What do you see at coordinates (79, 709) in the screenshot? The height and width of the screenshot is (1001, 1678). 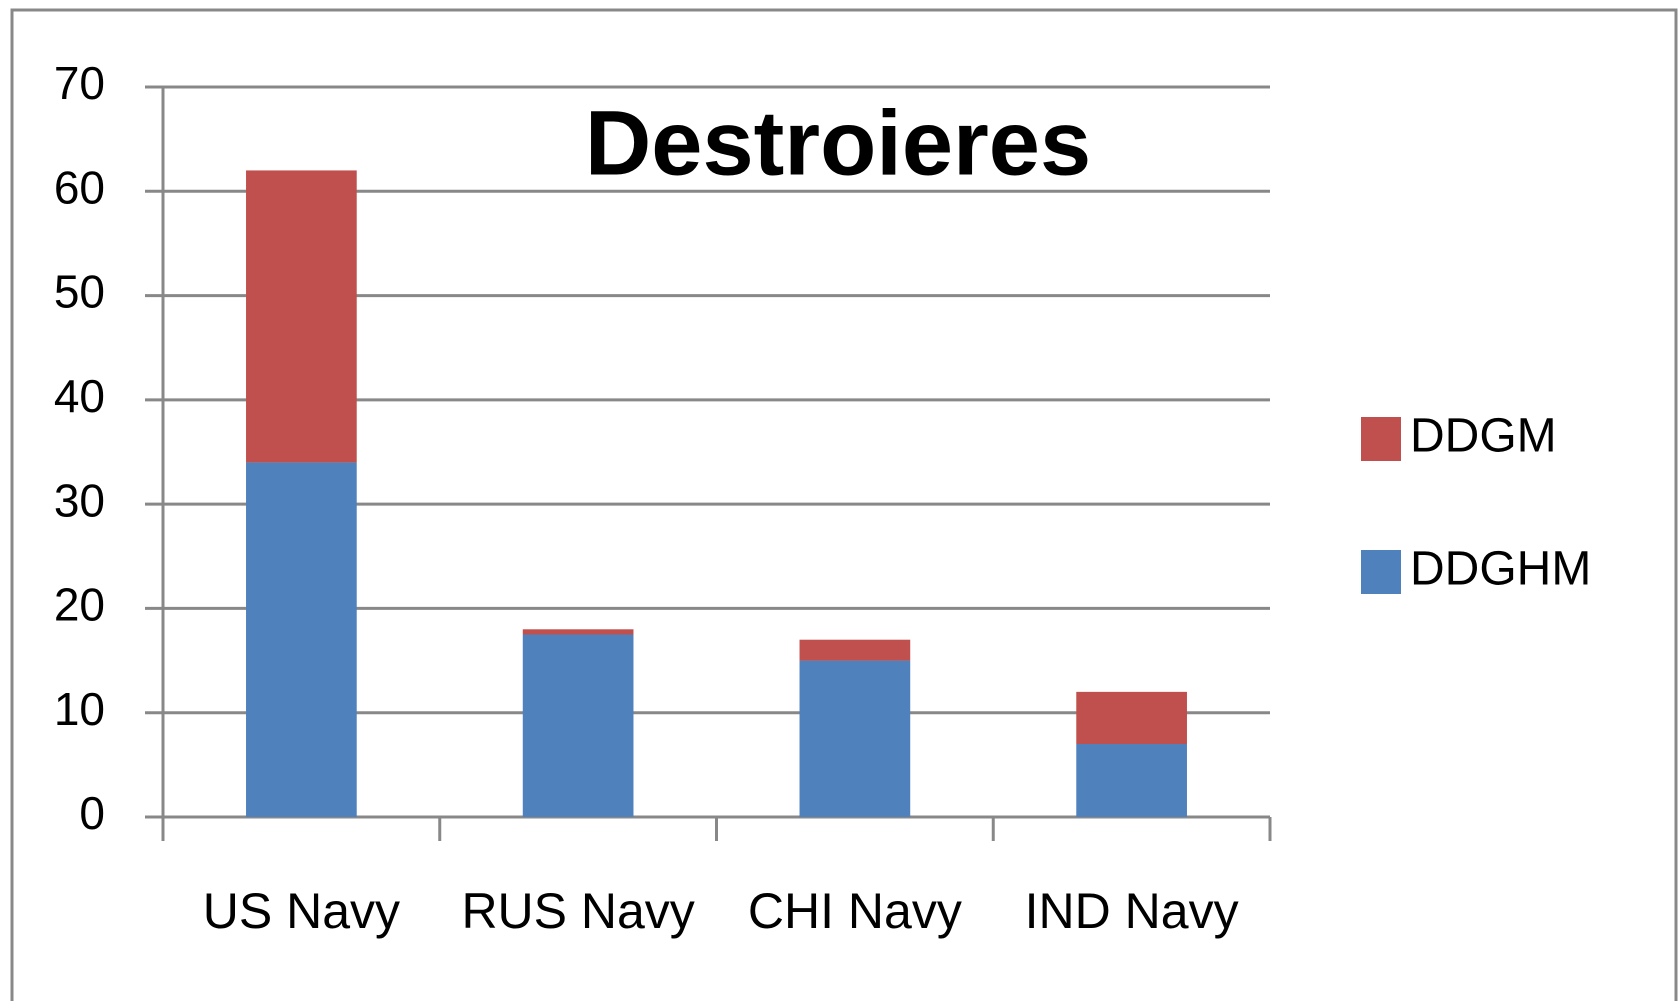 I see `y-tick-label: 10` at bounding box center [79, 709].